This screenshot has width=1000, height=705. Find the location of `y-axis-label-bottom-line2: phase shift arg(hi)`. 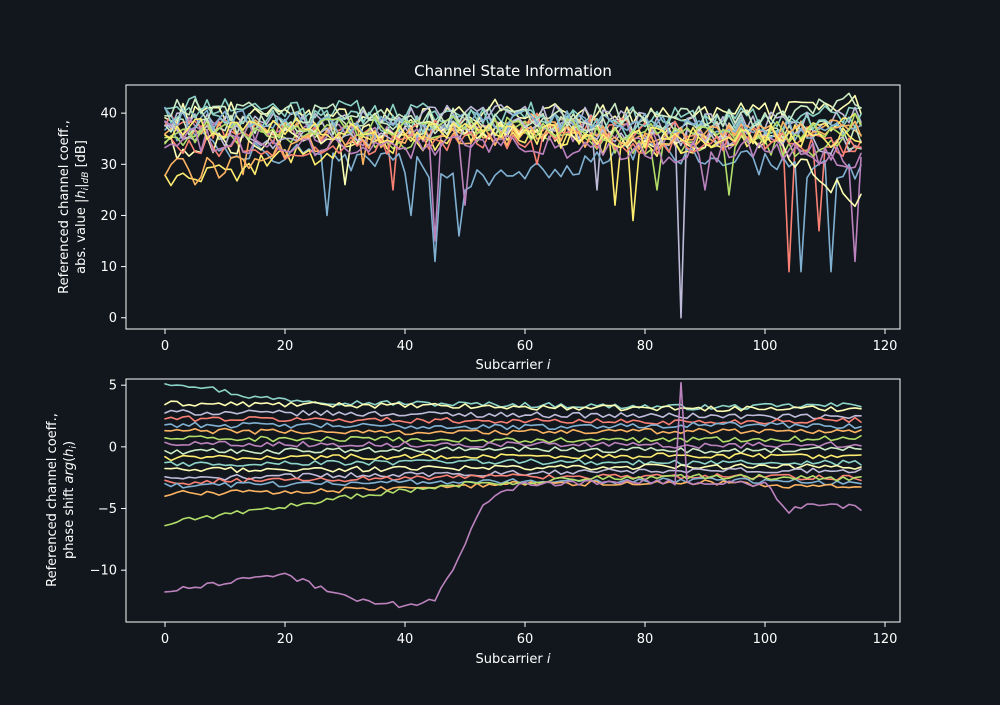

y-axis-label-bottom-line2: phase shift arg(hi) is located at coordinates (70, 500).